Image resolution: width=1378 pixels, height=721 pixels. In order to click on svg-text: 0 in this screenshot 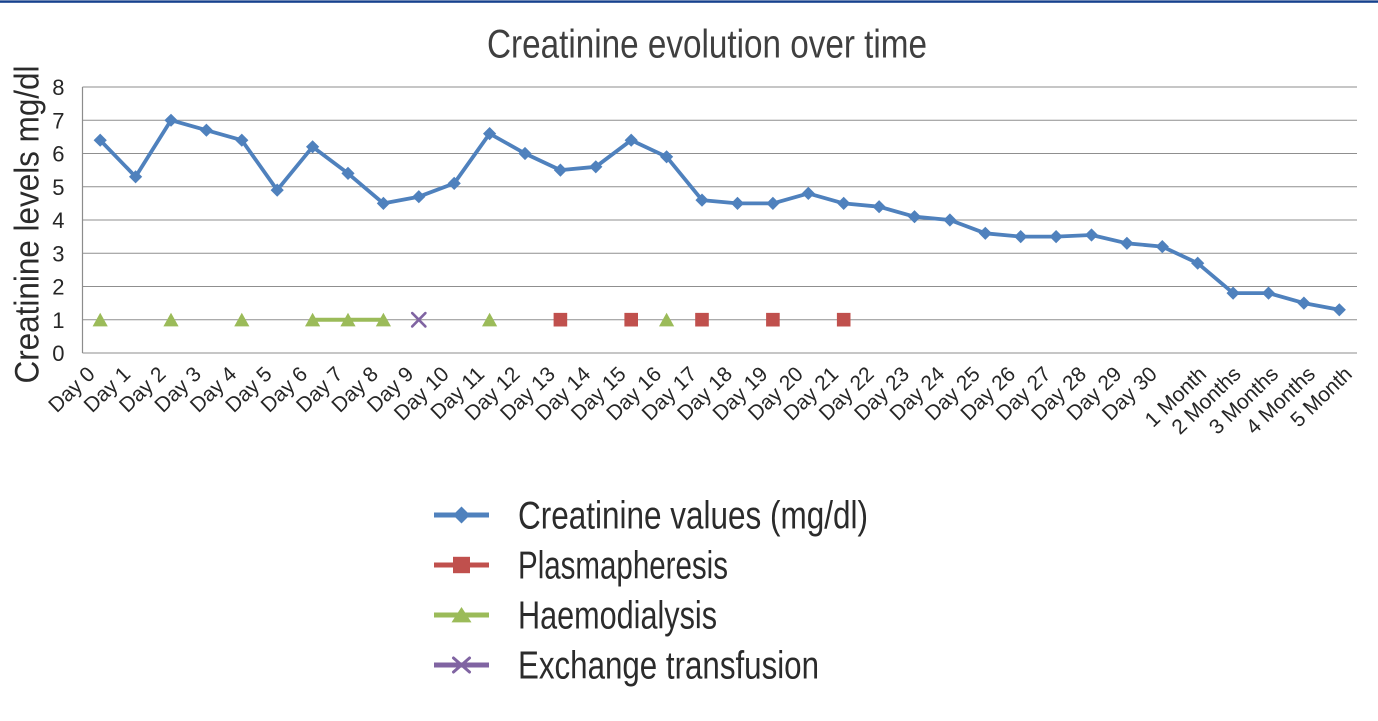, I will do `click(58, 353)`.